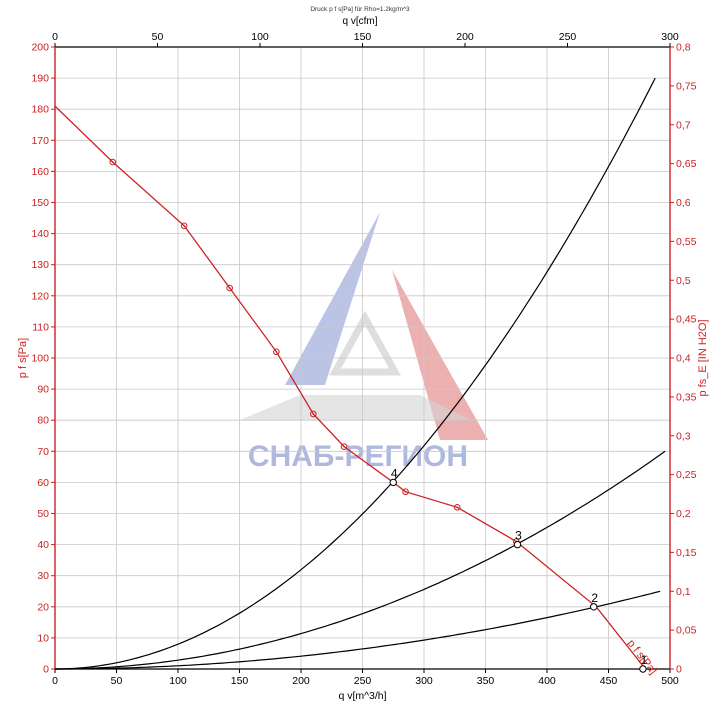 The height and width of the screenshot is (708, 718). I want to click on chart-title: Druck p f s[Pa] für Rho=1.2kg/m^3, so click(360, 9).